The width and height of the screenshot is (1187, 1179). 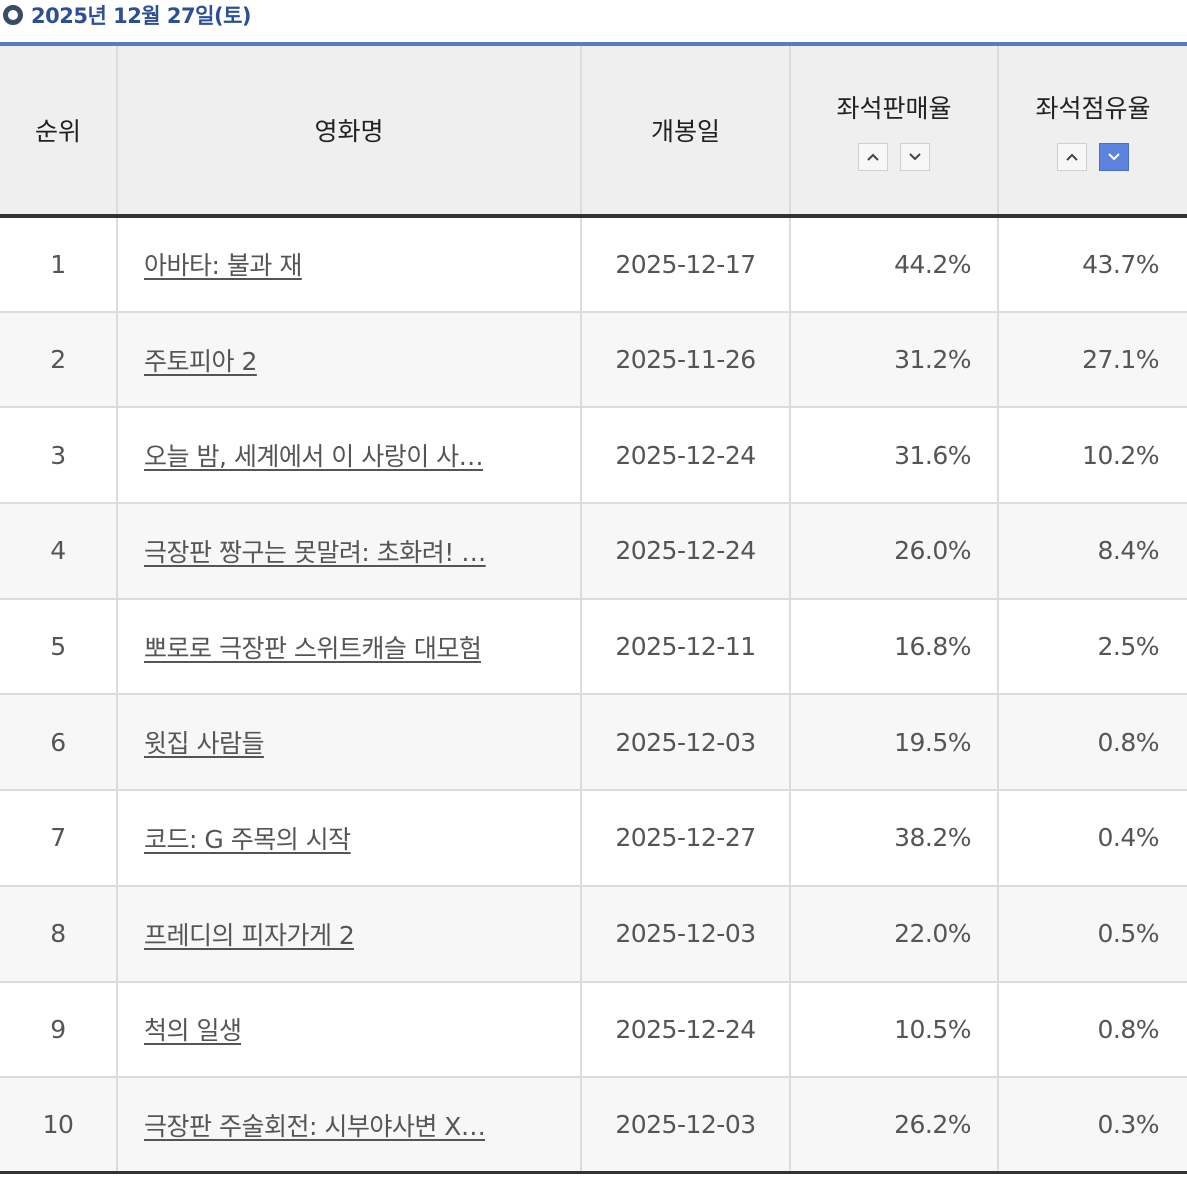 I want to click on share-rate-cell: 0.5%, so click(x=1092, y=934).